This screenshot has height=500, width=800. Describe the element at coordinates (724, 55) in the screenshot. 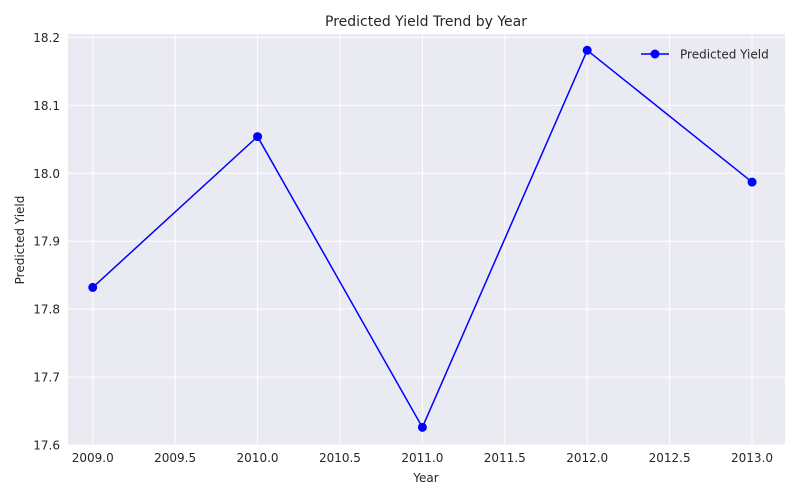

I see `legend-label: Predicted Yield` at that location.